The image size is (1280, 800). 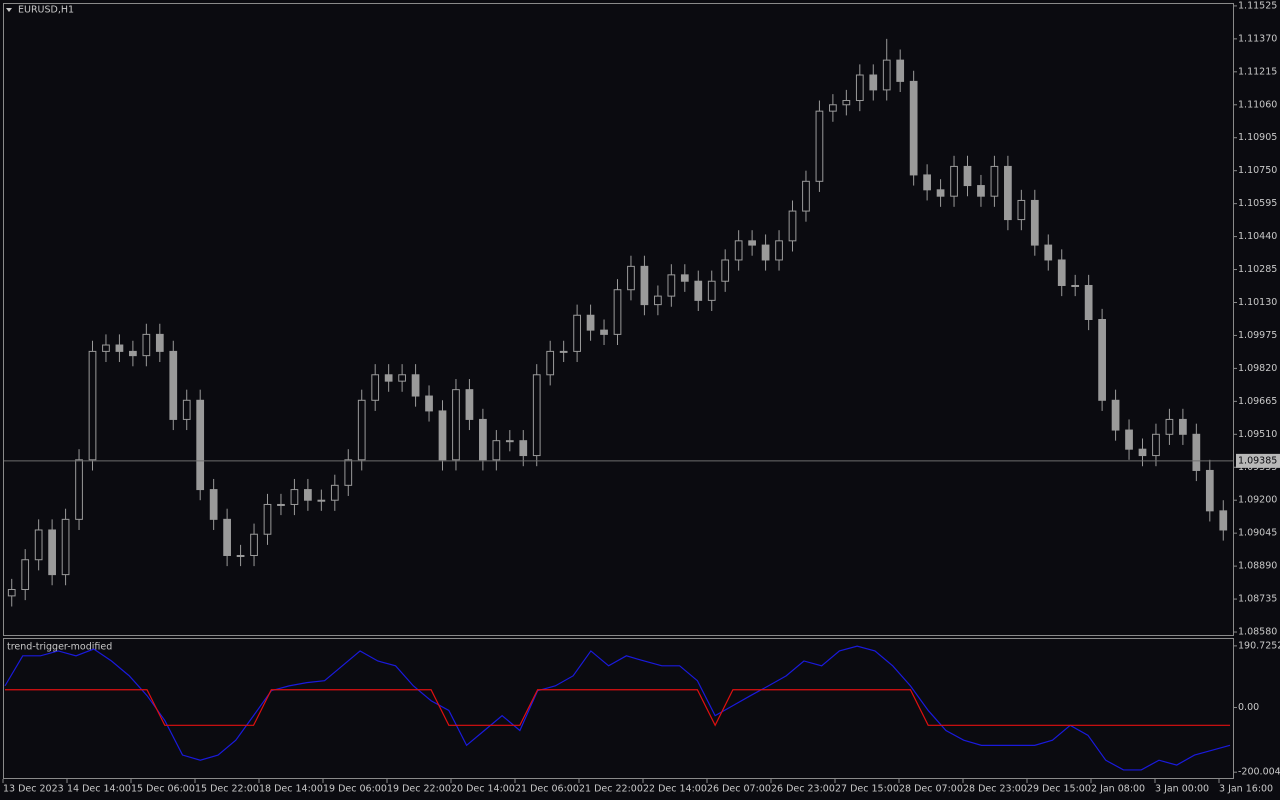 I want to click on y-tick-label: 1.11215, so click(x=1257, y=71).